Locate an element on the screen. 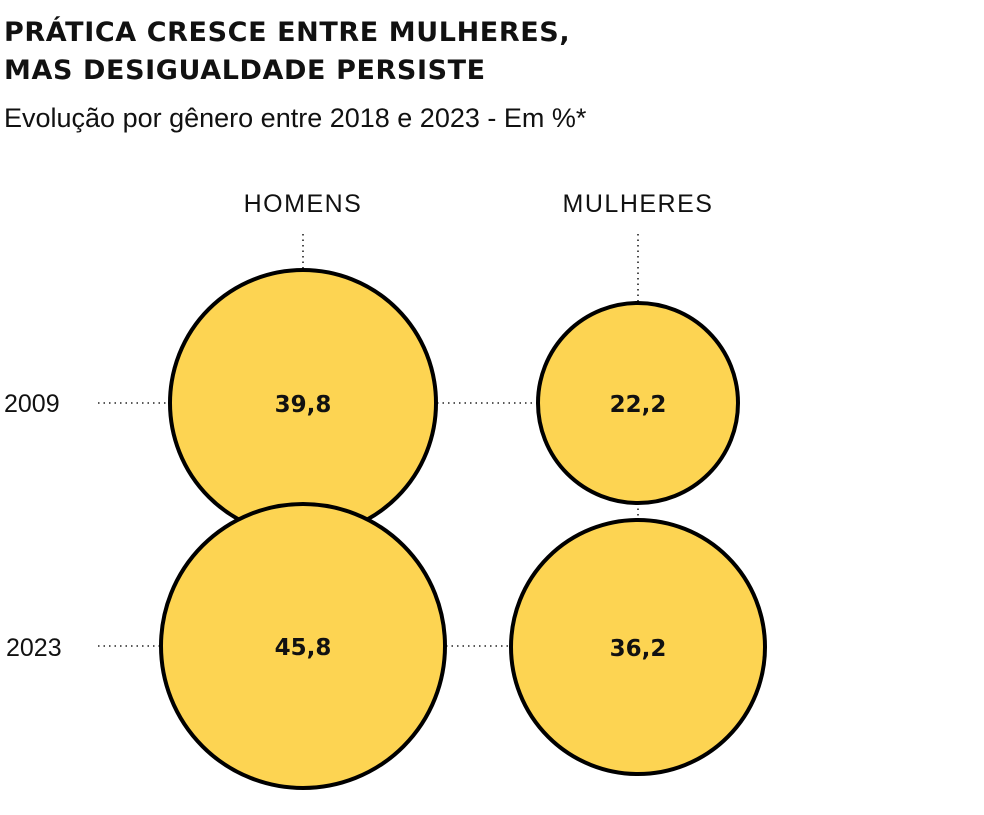 The height and width of the screenshot is (815, 984). bubble-mulheres-2009: 22,2 is located at coordinates (638, 403).